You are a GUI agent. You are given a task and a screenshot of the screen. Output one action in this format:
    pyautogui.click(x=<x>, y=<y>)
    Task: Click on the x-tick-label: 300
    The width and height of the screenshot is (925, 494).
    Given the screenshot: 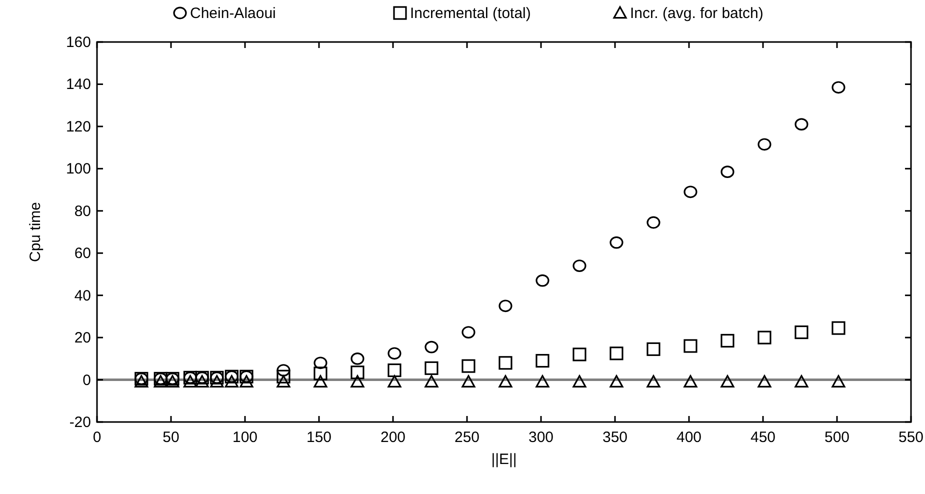 What is the action you would take?
    pyautogui.click(x=541, y=437)
    